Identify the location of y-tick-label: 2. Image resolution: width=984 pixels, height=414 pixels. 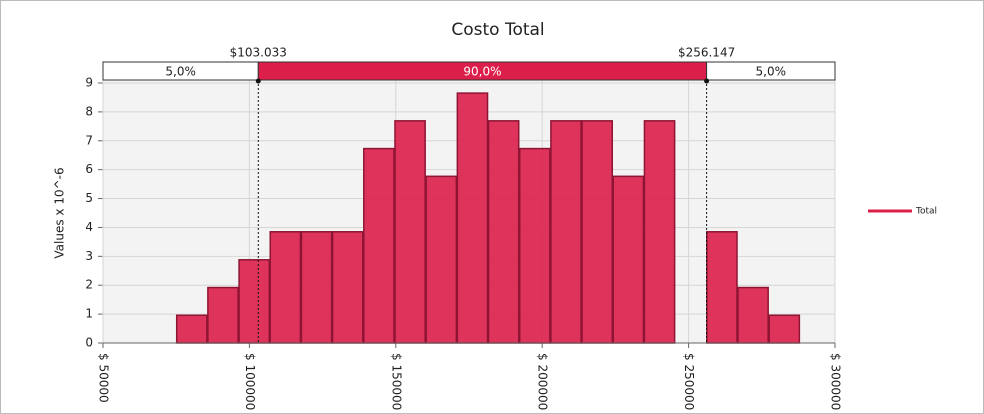
(89, 285).